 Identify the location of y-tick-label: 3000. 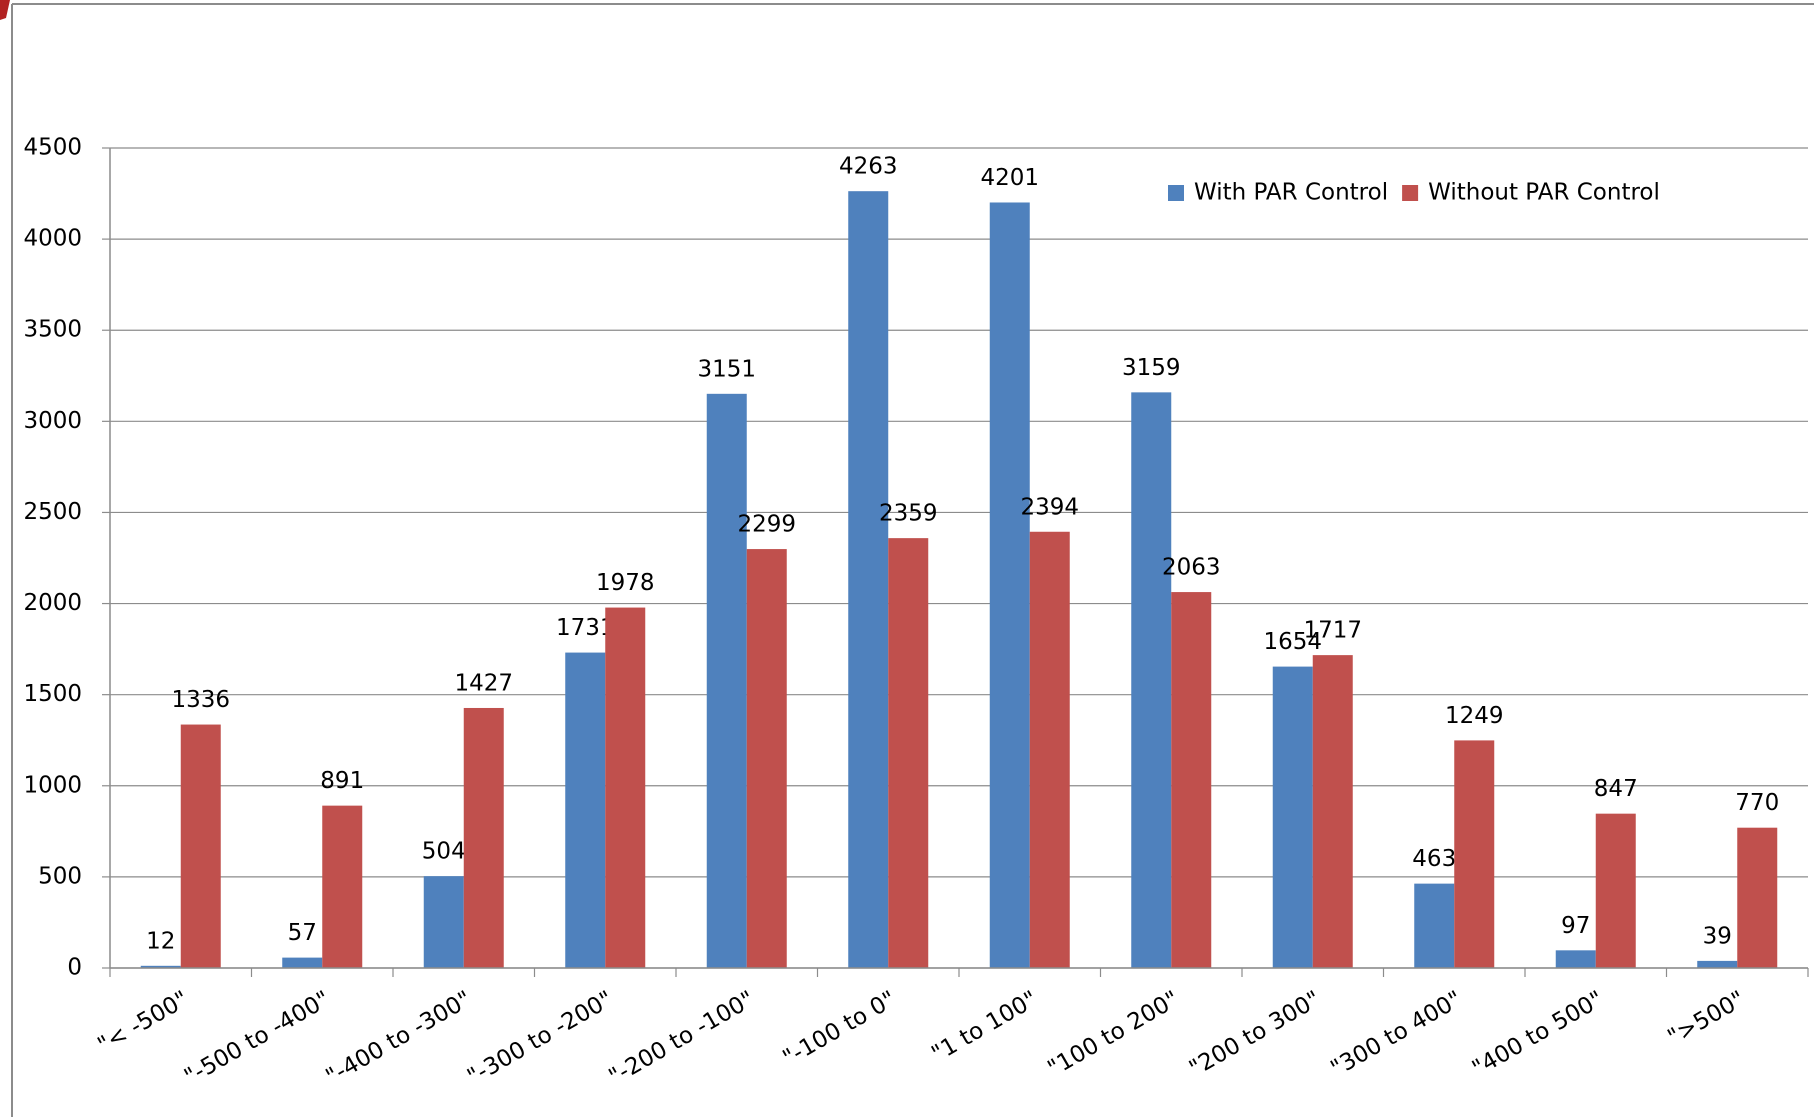
(52, 421).